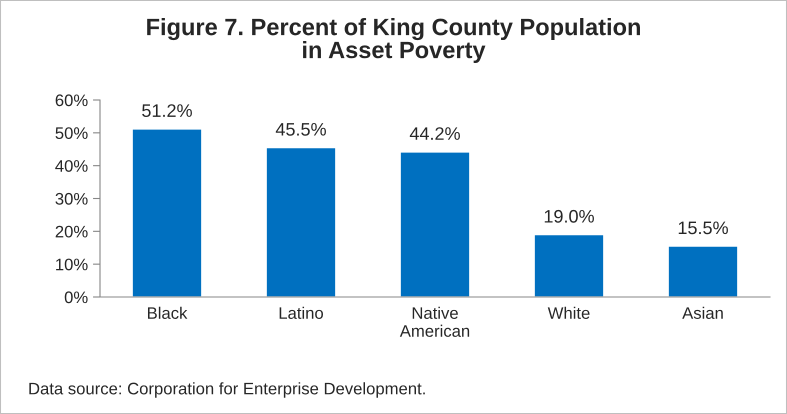 The width and height of the screenshot is (787, 414). Describe the element at coordinates (72, 232) in the screenshot. I see `y-tick-label: 20%` at that location.